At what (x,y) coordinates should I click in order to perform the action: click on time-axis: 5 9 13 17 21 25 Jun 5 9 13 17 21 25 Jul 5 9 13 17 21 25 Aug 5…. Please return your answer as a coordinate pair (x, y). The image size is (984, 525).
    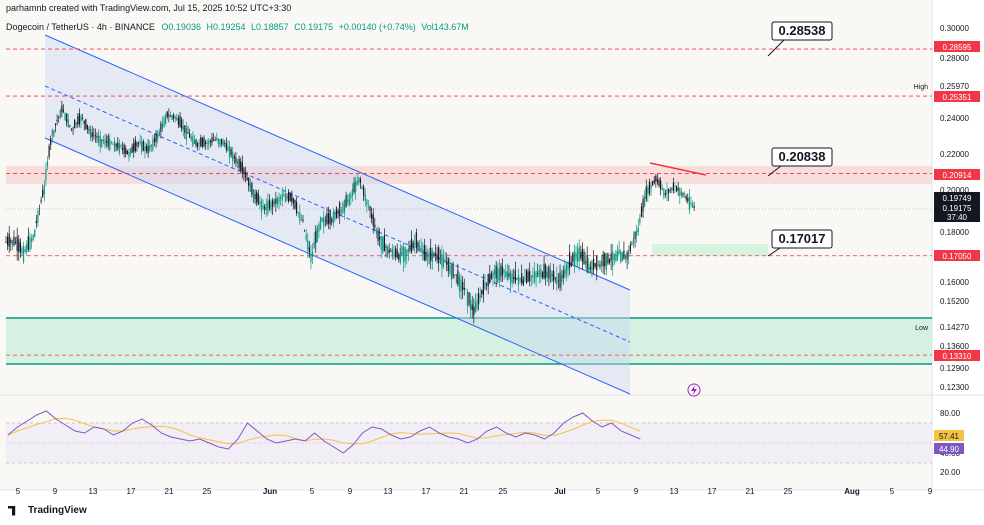
    Looking at the image, I should click on (474, 491).